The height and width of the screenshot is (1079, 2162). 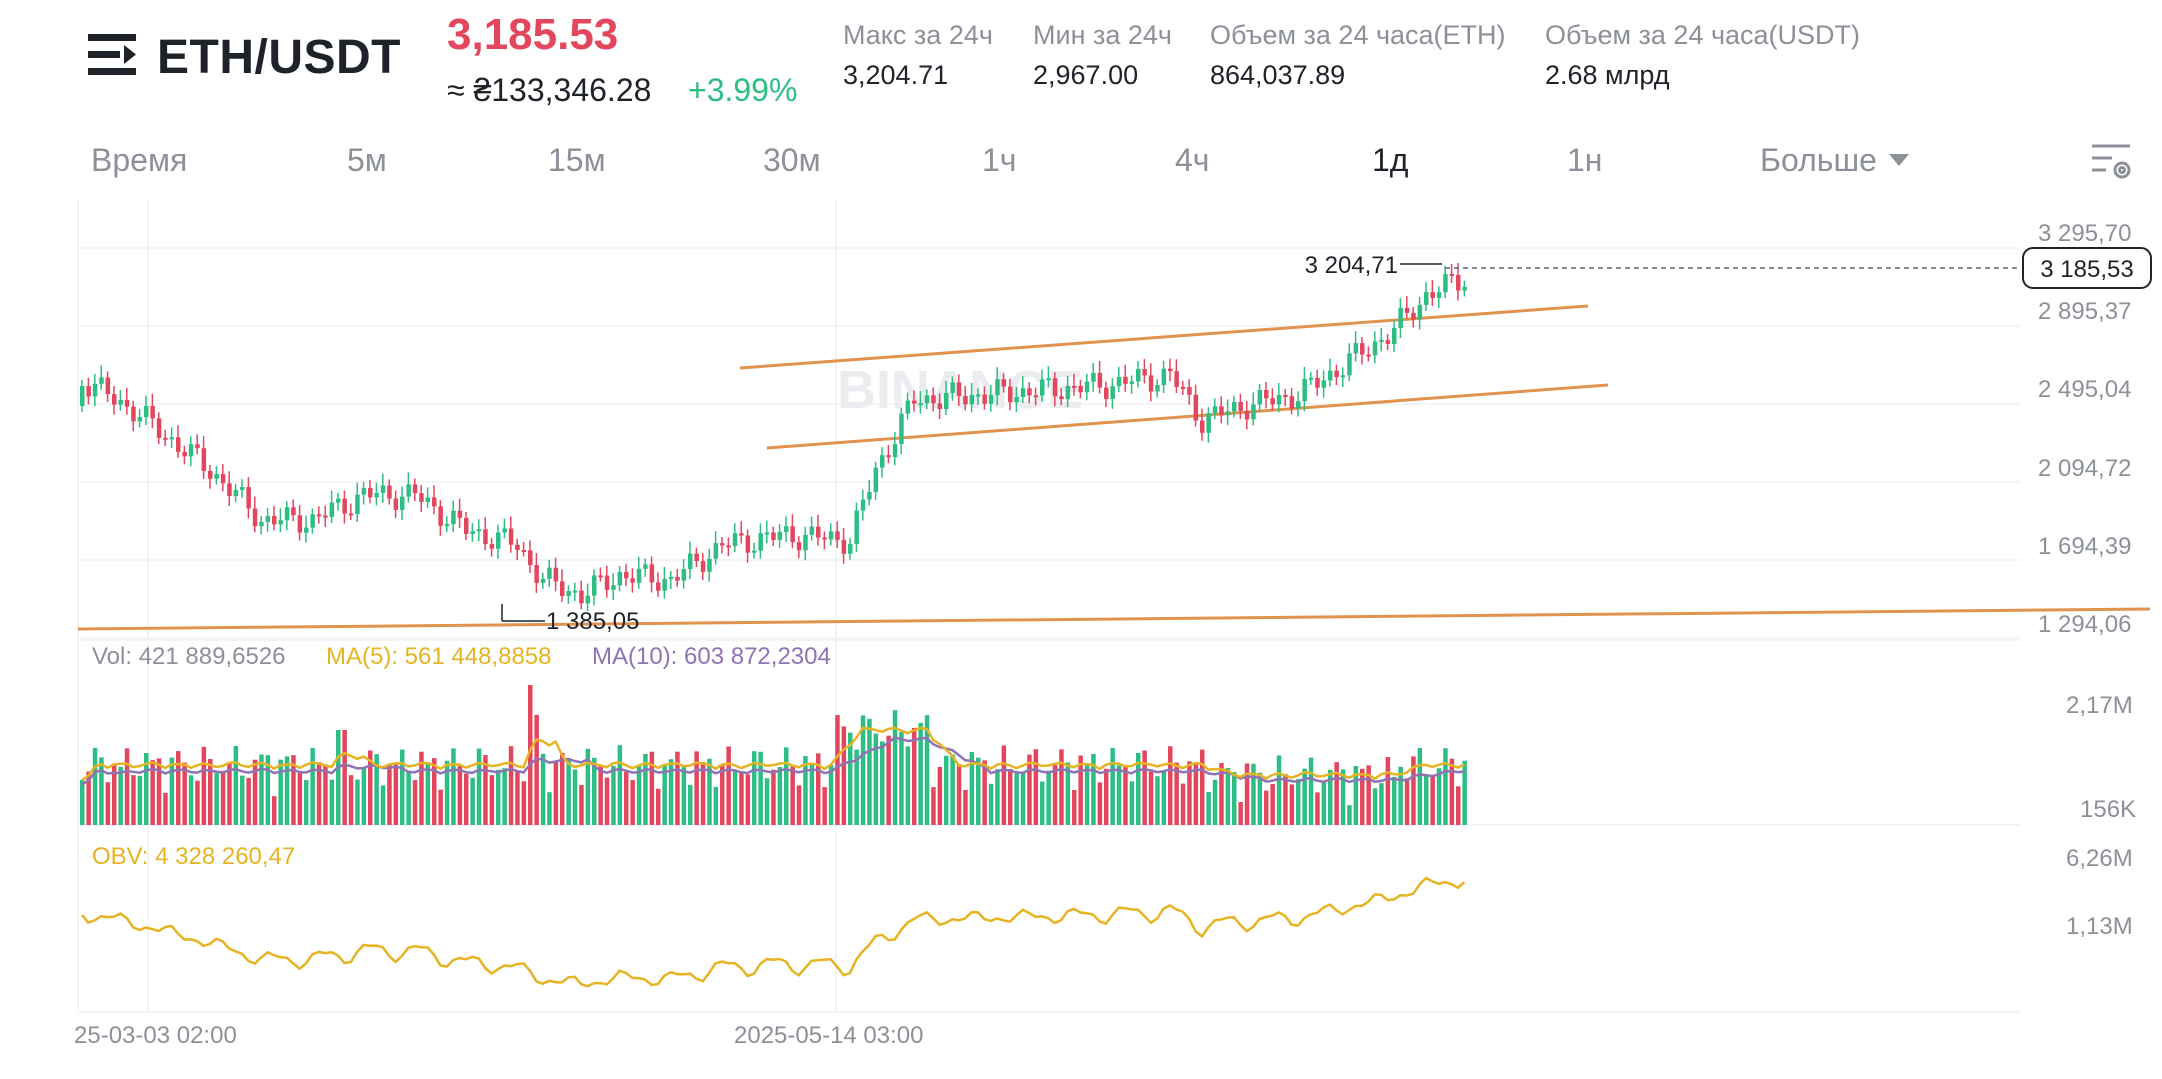 I want to click on stat-low-label: Мин за 24ч, so click(x=1102, y=35).